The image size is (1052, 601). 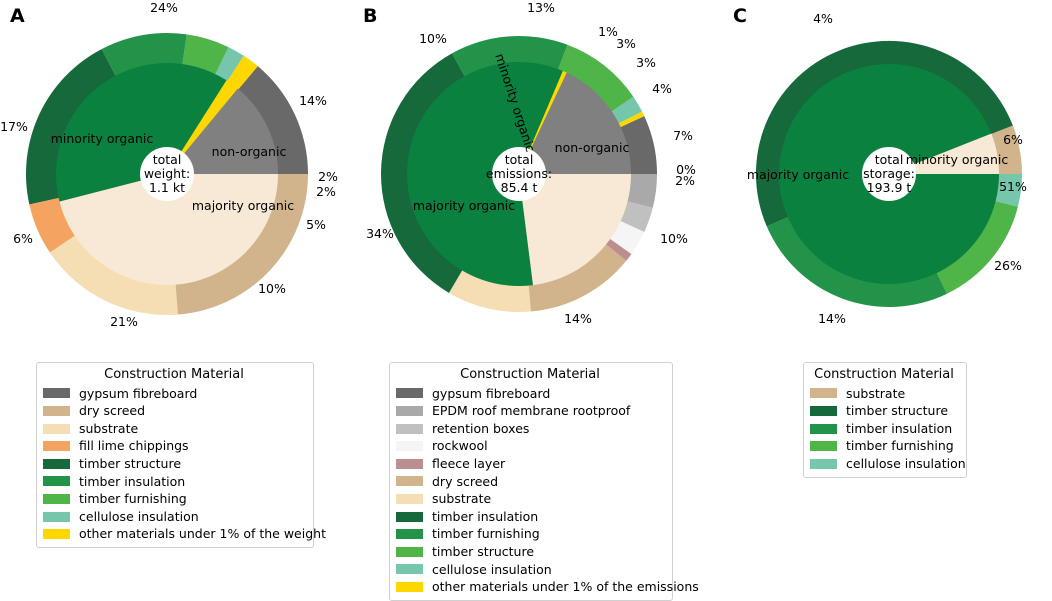 I want to click on pct-label-timber-insulation: 34%, so click(x=380, y=233).